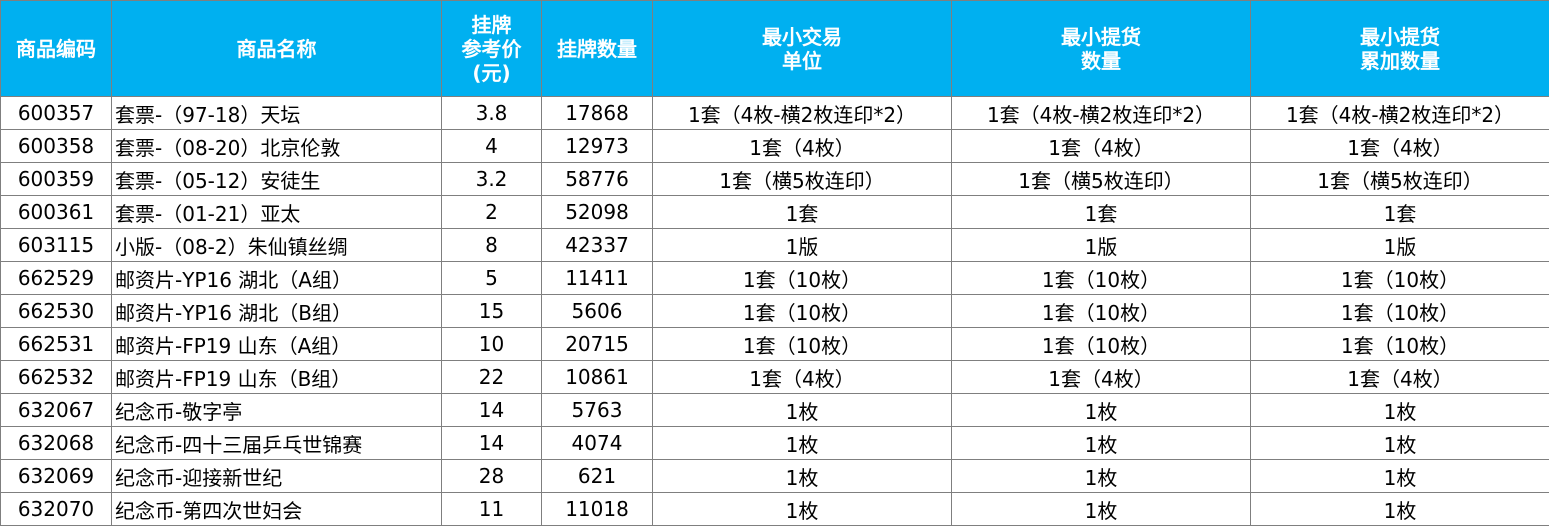 The height and width of the screenshot is (526, 1549). Describe the element at coordinates (802, 245) in the screenshot. I see `cell-min-trade-unit: 1版` at that location.